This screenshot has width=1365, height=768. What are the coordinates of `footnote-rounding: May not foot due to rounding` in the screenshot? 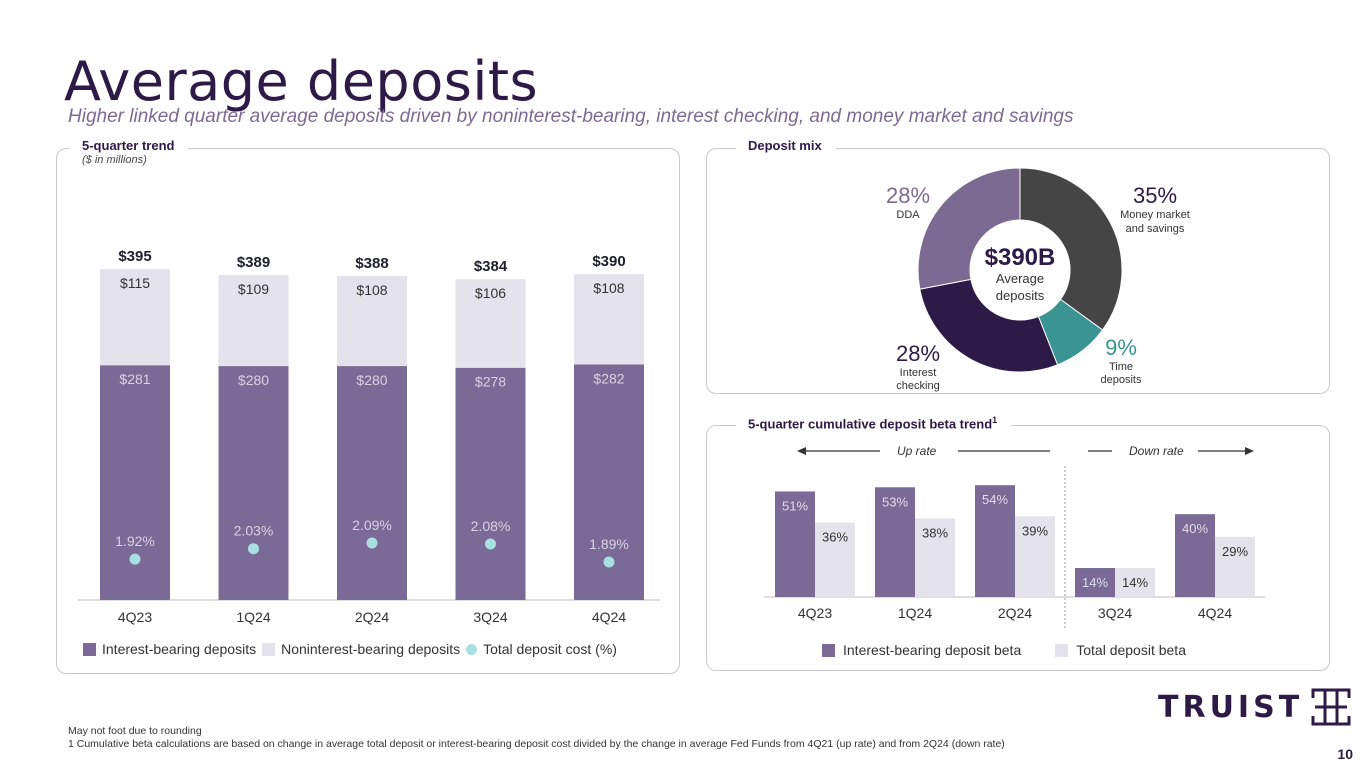 It's located at (135, 731).